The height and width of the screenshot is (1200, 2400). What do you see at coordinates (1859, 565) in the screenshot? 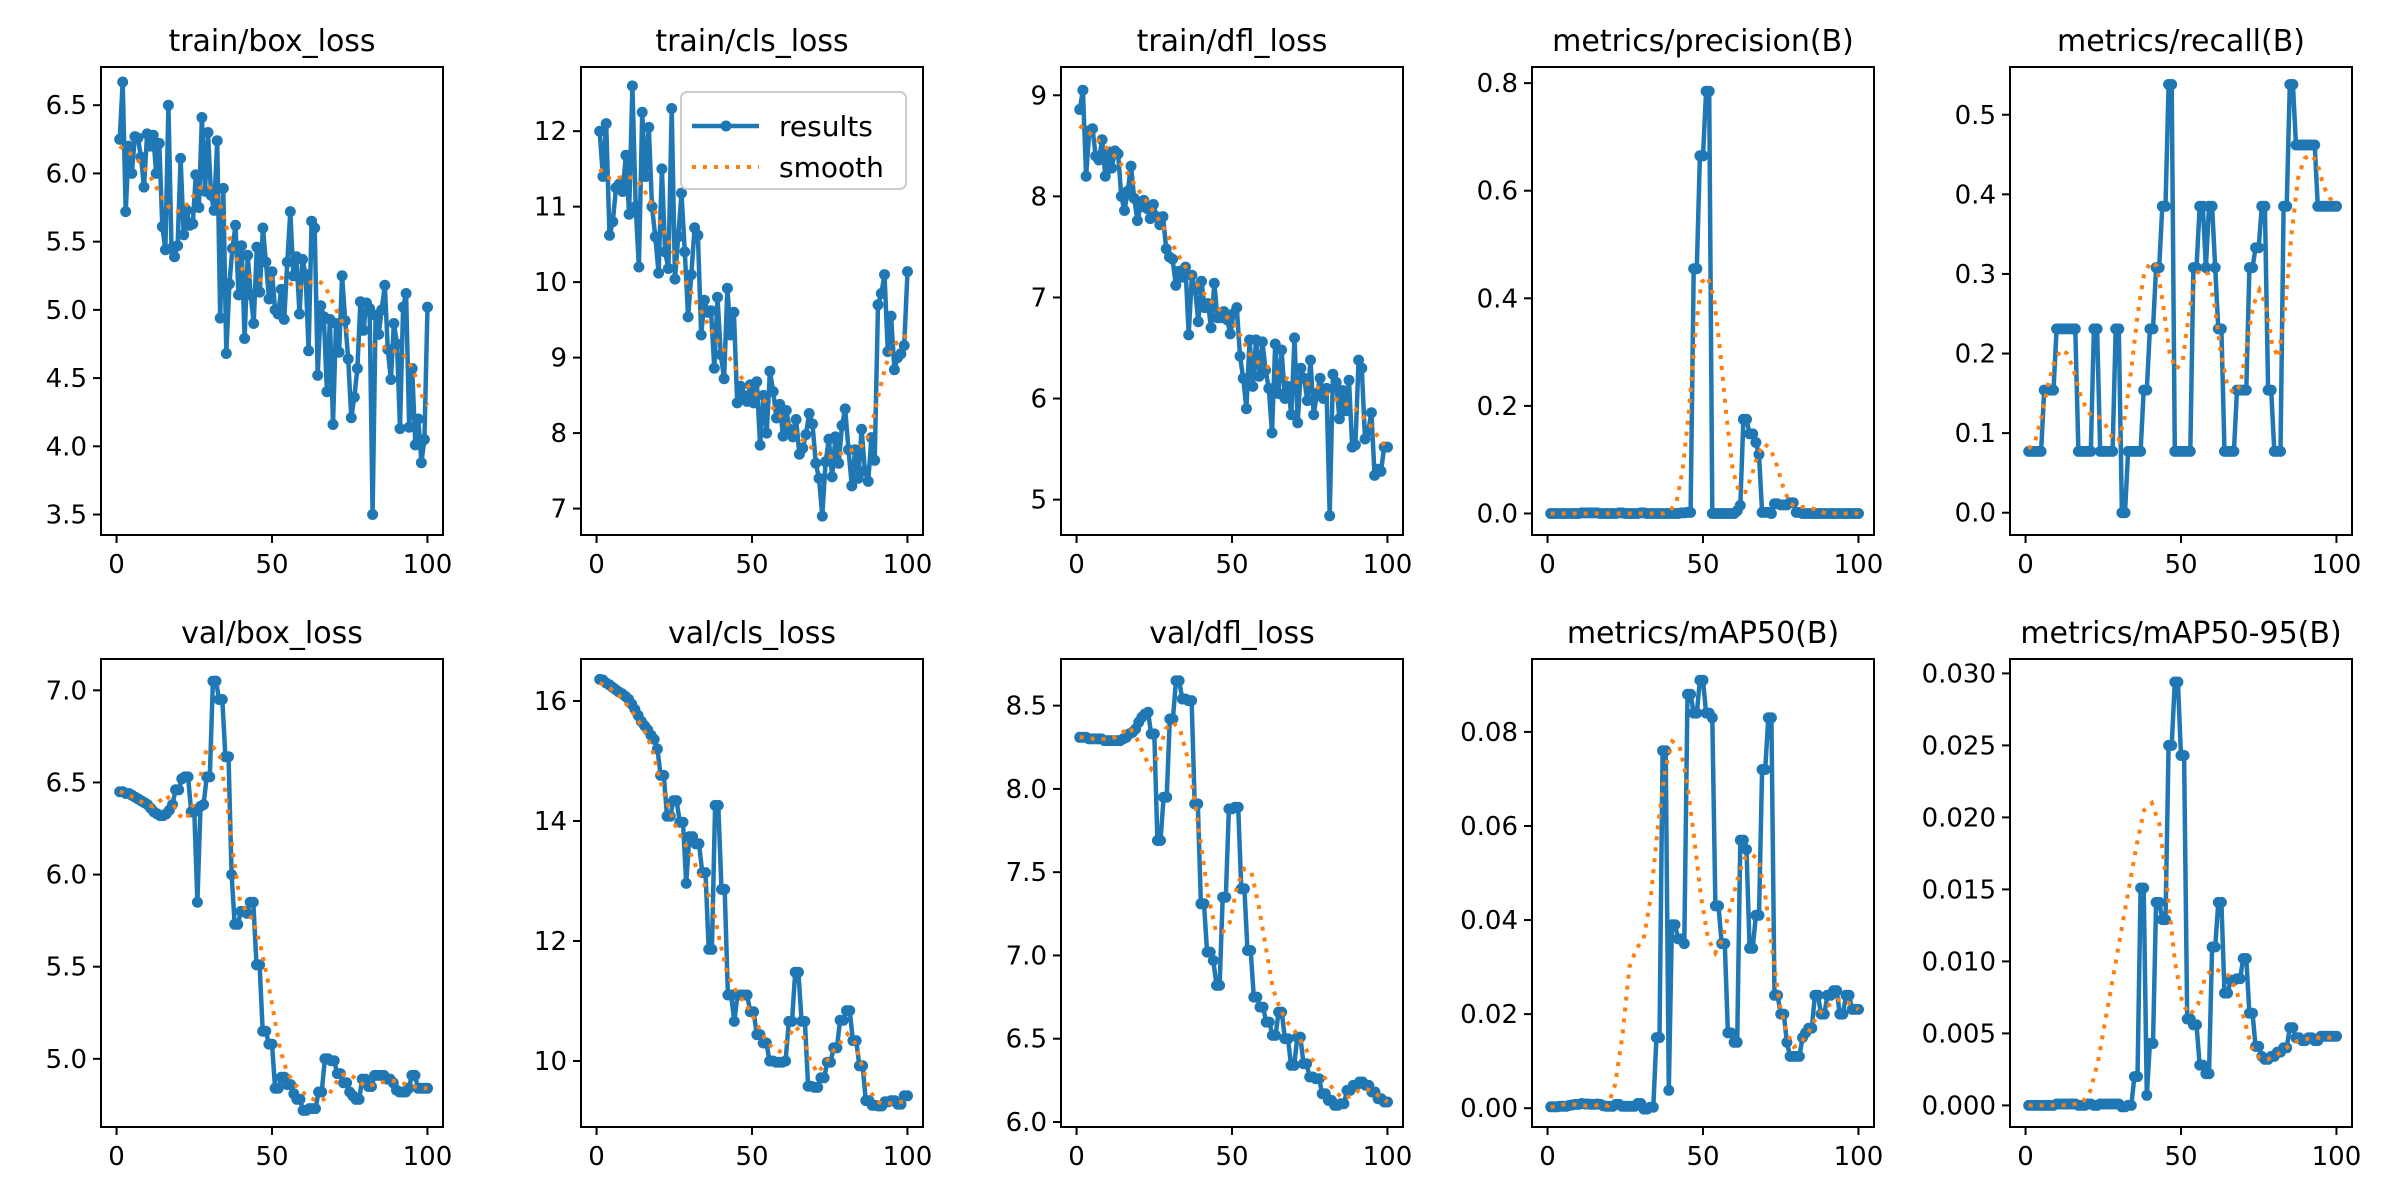
I see `chart-metrics-precision-b-xtick-label: 100` at bounding box center [1859, 565].